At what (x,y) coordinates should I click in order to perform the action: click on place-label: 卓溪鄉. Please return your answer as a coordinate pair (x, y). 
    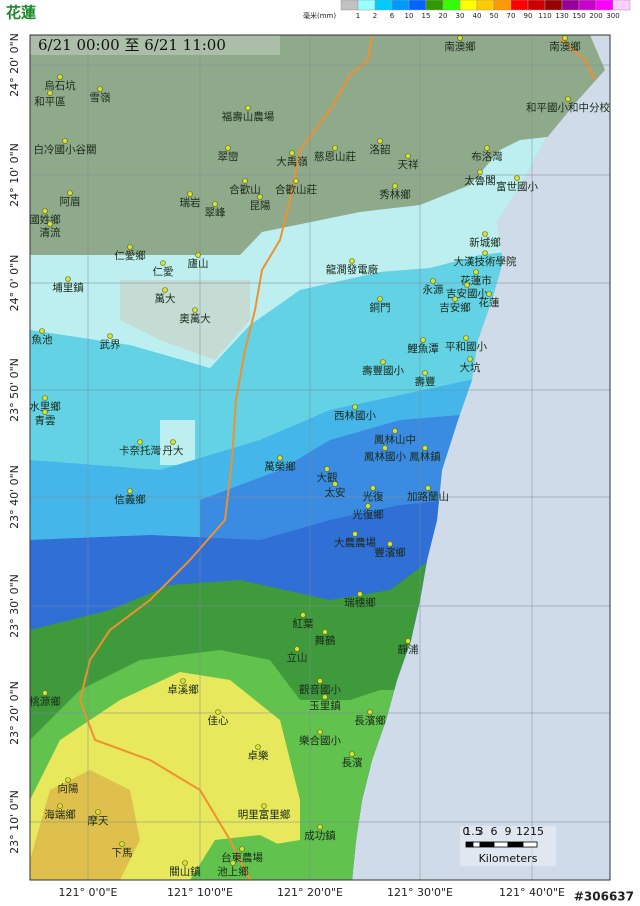
    Looking at the image, I should click on (183, 689).